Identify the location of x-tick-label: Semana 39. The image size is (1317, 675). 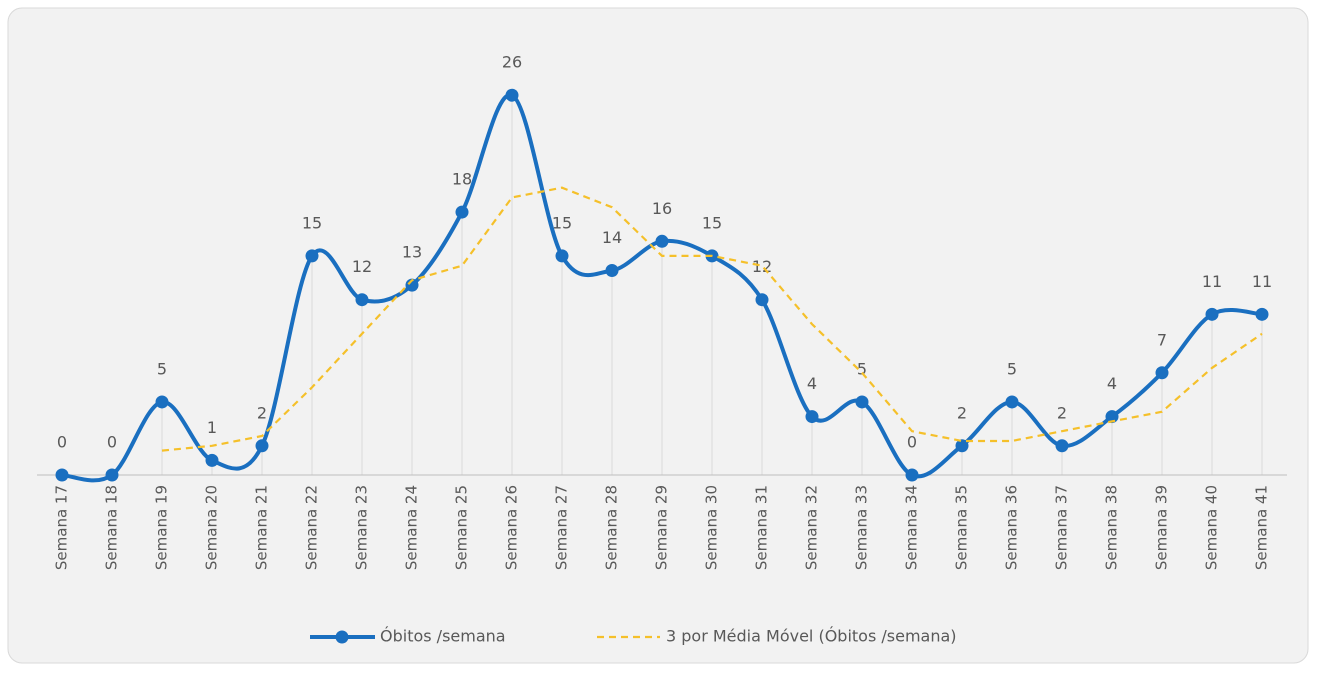
(1162, 527).